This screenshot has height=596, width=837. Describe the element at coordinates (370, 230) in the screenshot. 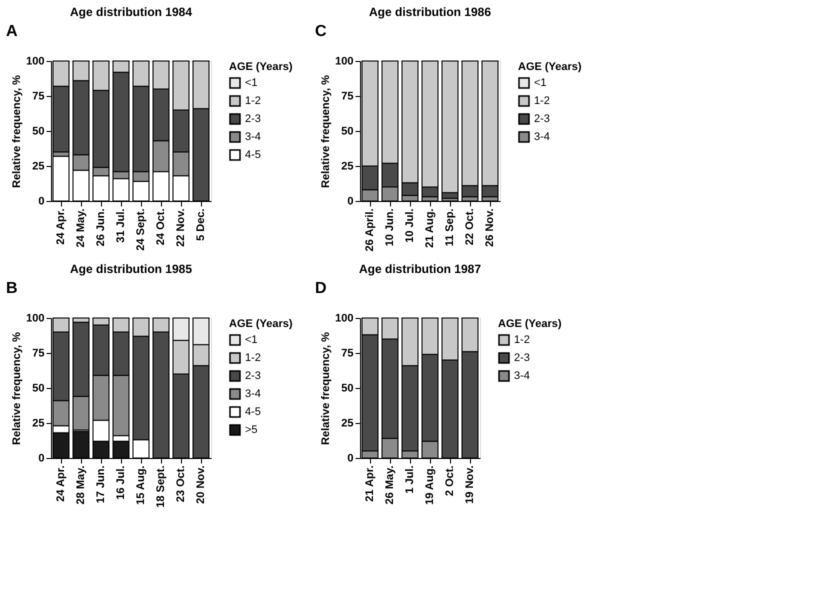

I see `x-tick-label: 26 April.` at that location.